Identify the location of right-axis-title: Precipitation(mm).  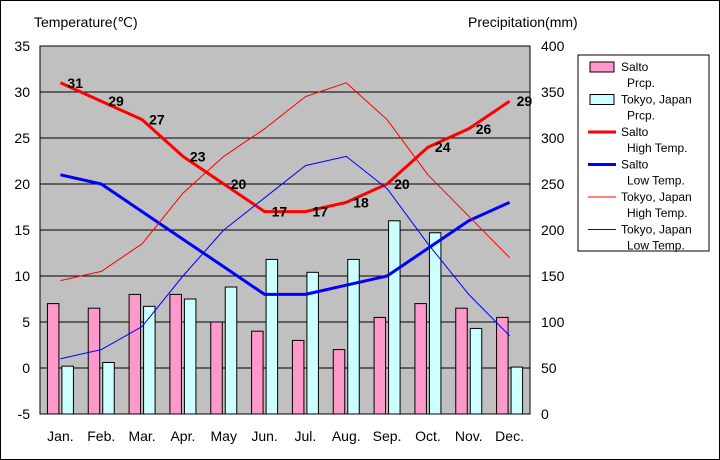
(523, 22).